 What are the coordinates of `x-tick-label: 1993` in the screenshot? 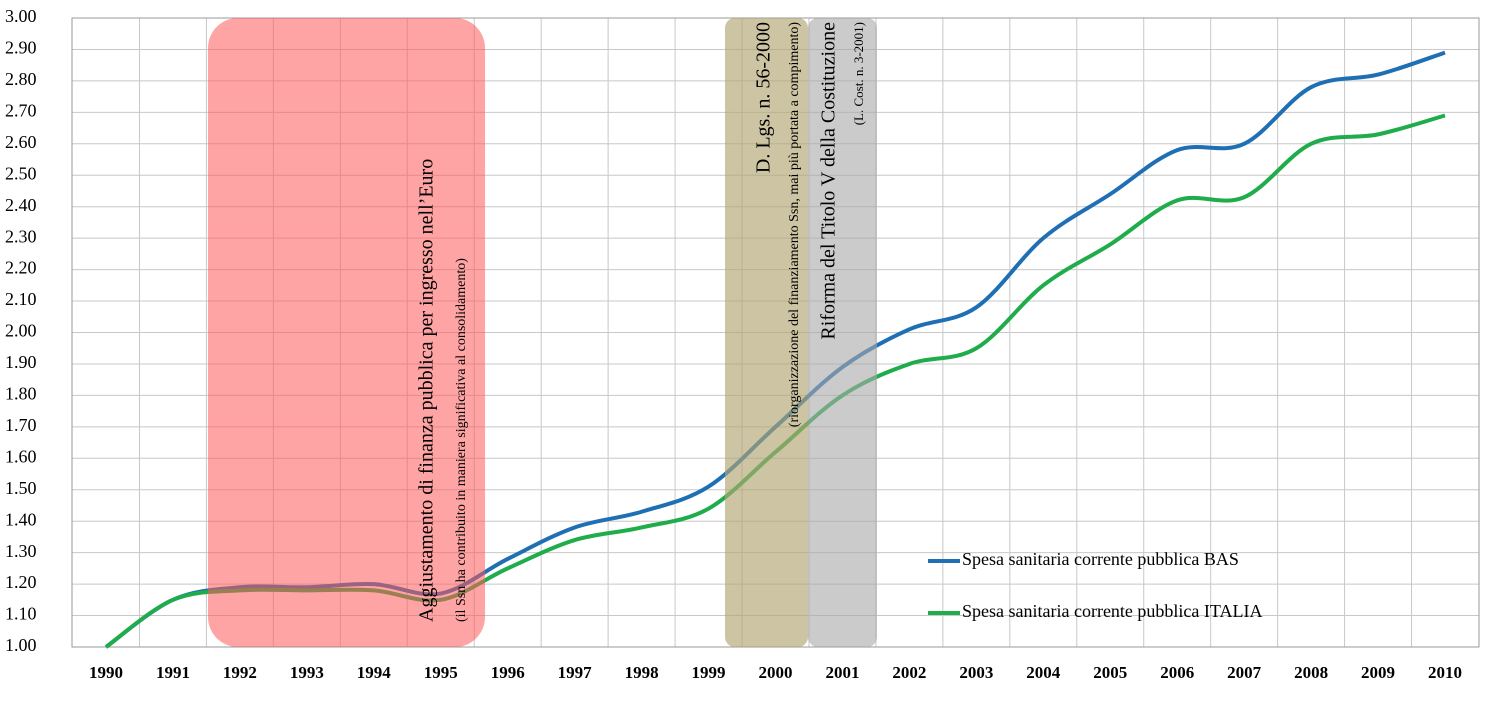 It's located at (307, 672).